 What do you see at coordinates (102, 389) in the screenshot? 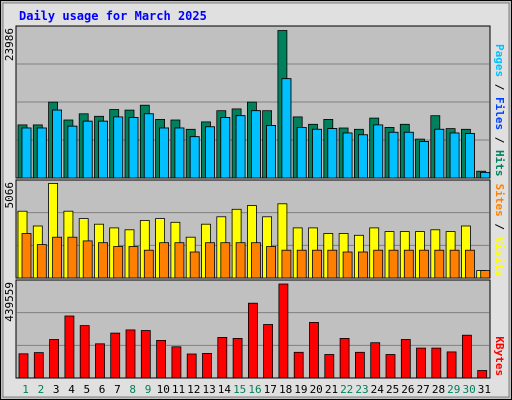
I see `x-tick-label-day-6: 6` at bounding box center [102, 389].